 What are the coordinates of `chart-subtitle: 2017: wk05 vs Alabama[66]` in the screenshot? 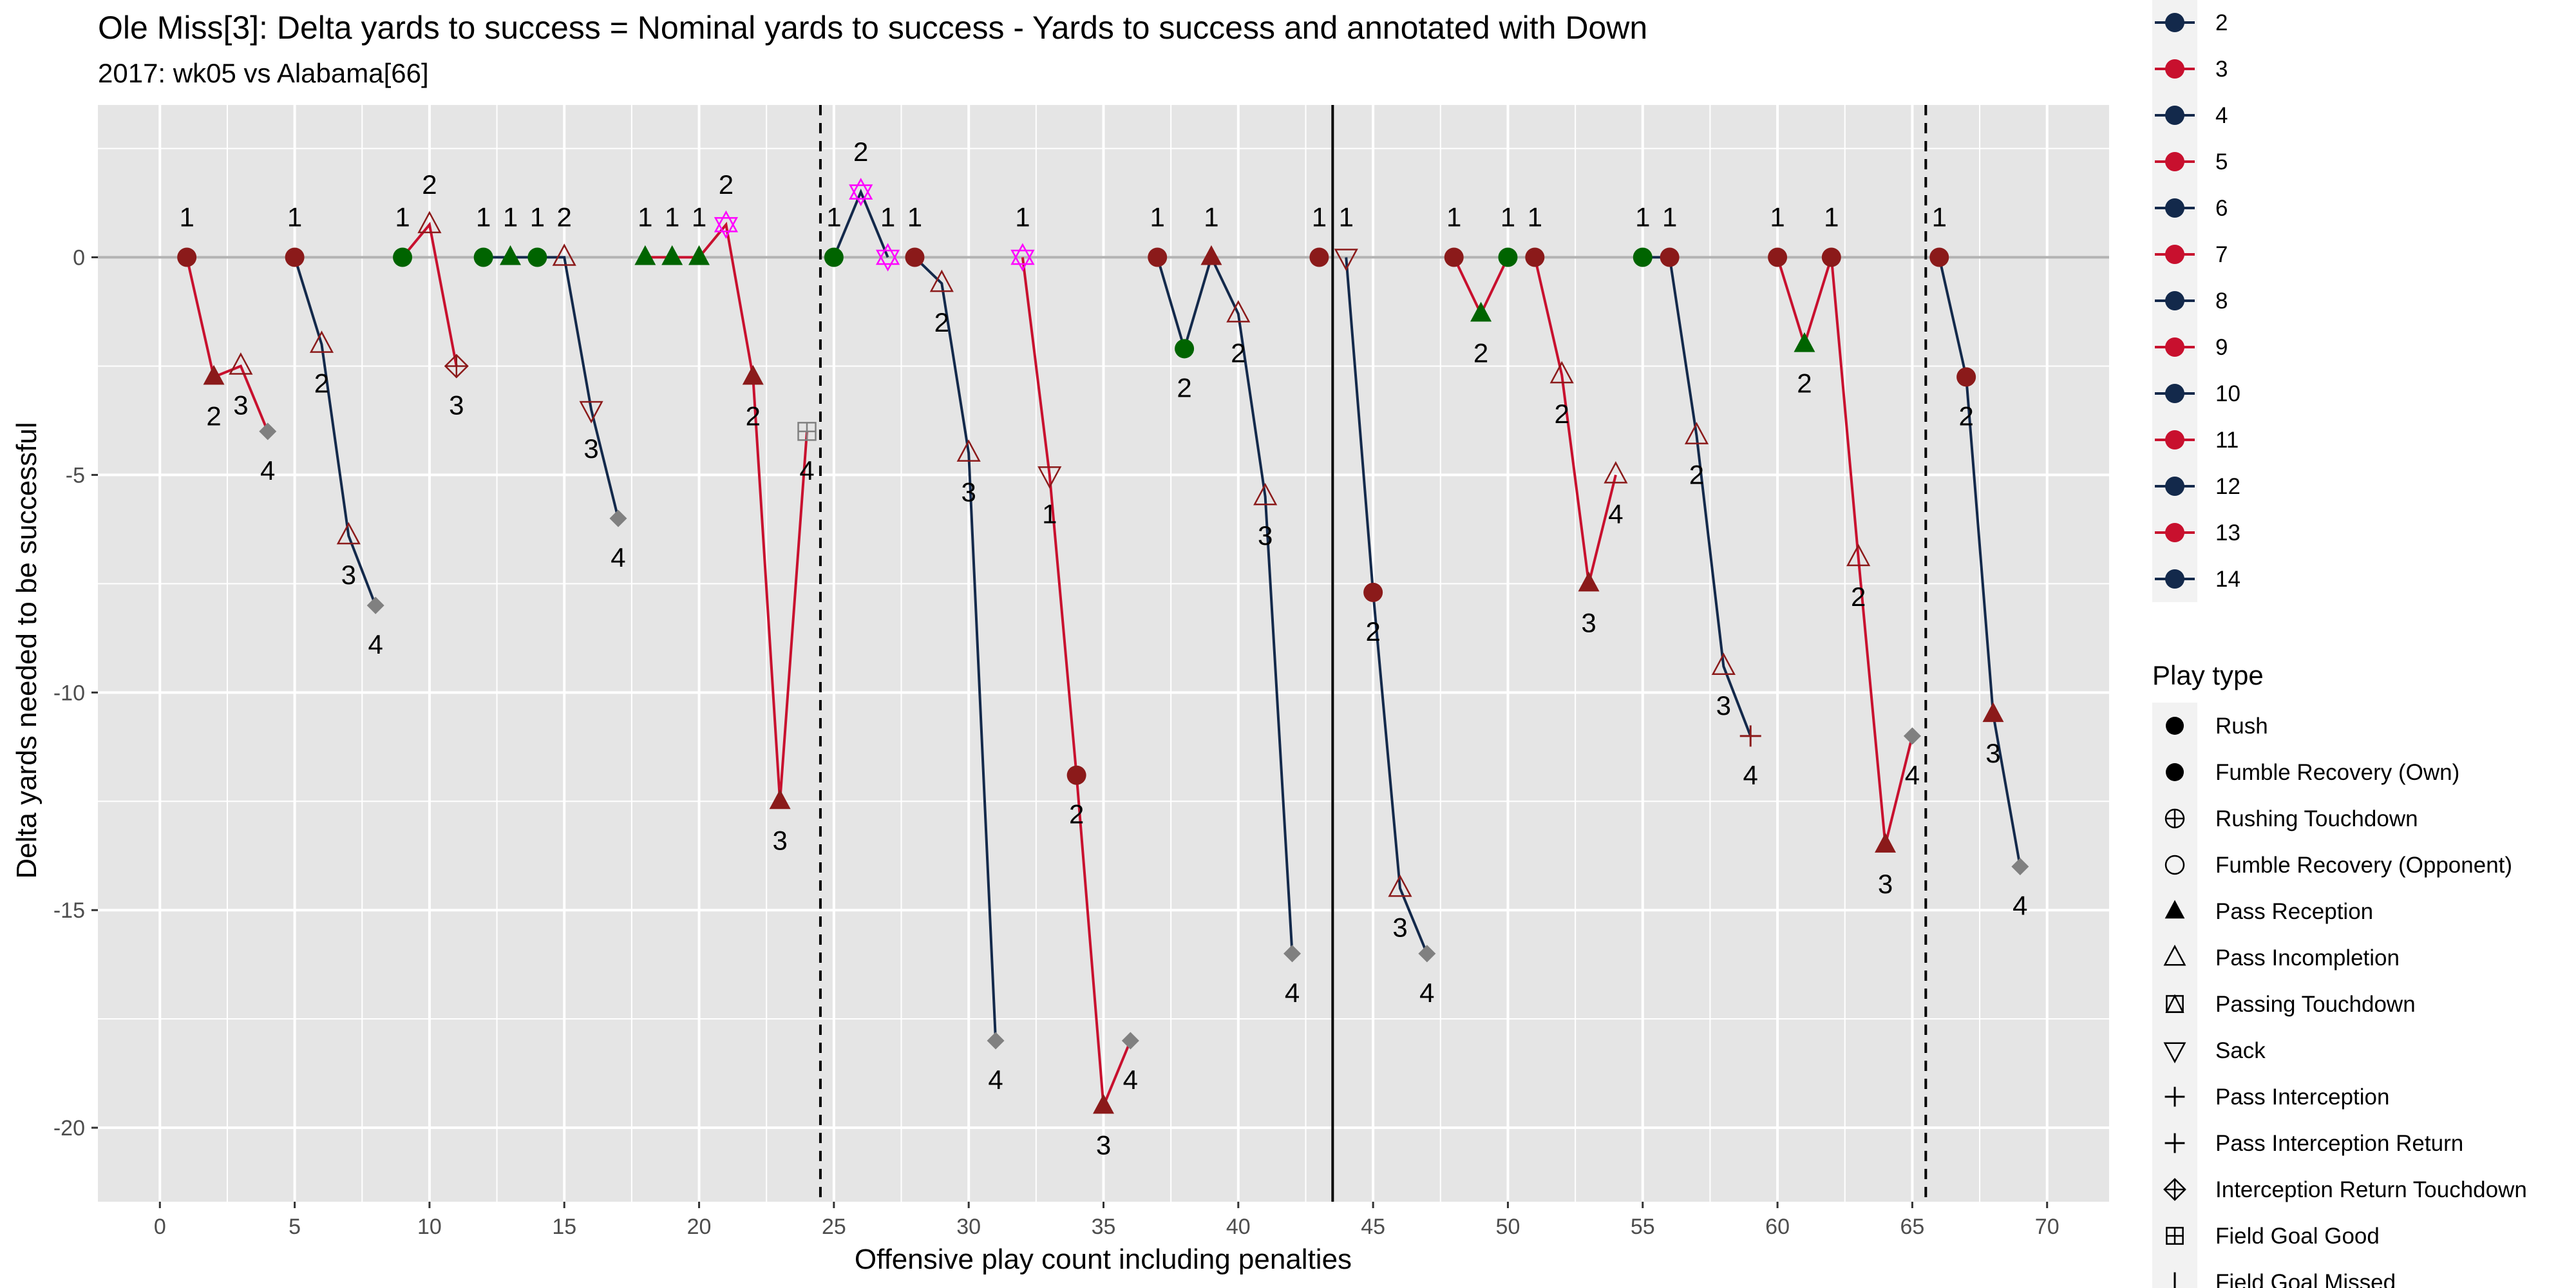 It's located at (263, 73).